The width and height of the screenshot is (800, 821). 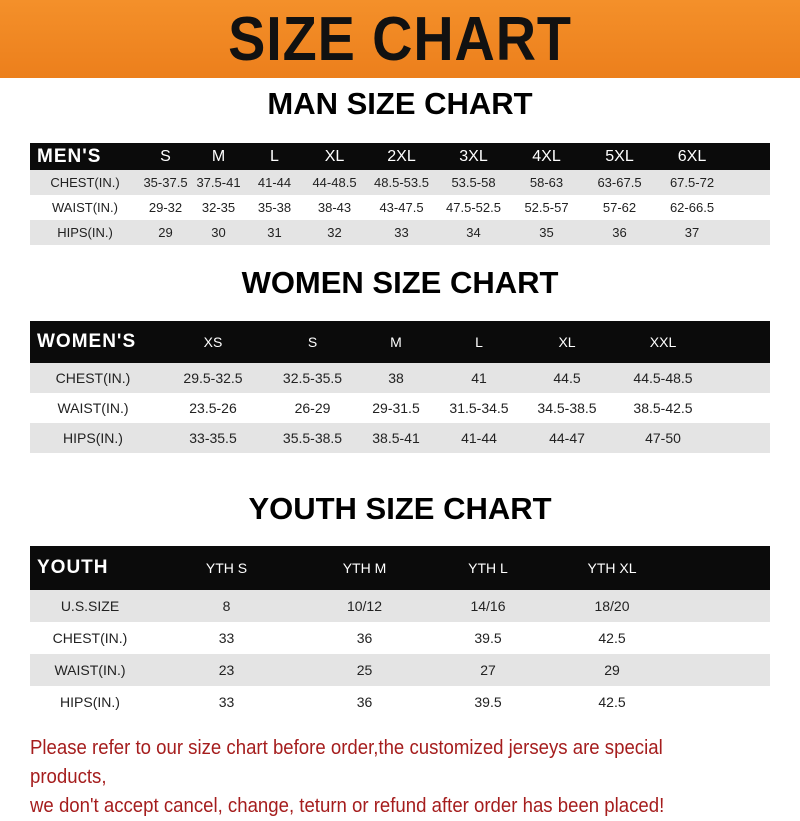 What do you see at coordinates (165, 182) in the screenshot?
I see `table-cell: 35-37.5` at bounding box center [165, 182].